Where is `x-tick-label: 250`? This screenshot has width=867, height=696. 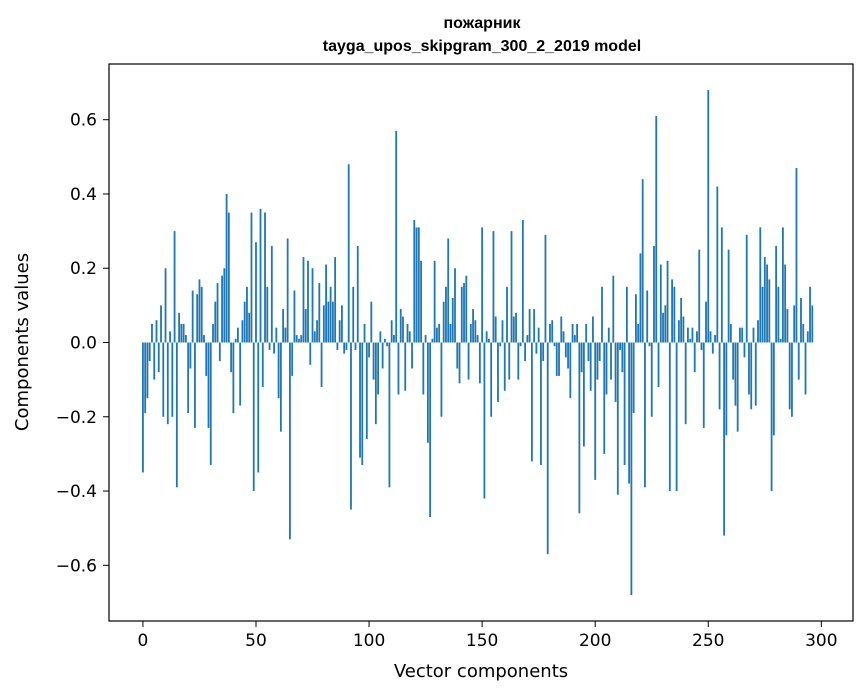 x-tick-label: 250 is located at coordinates (708, 641).